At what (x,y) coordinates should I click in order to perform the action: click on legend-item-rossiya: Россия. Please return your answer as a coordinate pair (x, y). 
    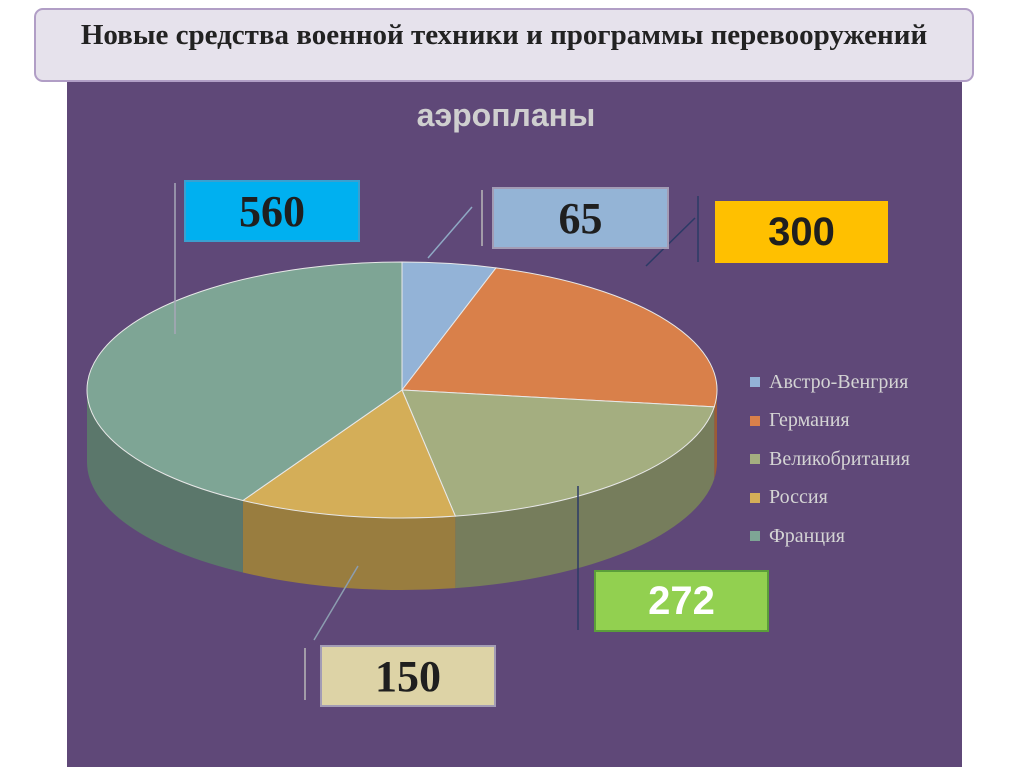
    Looking at the image, I should click on (830, 498).